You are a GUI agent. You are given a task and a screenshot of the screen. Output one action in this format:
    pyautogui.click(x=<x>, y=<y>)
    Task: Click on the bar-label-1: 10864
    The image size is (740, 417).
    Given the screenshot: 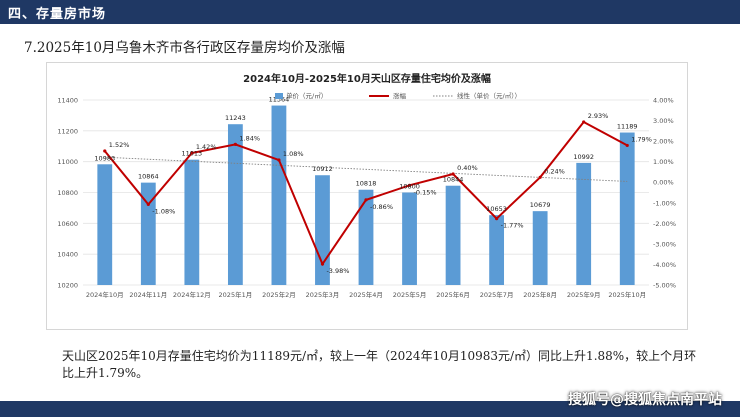 What is the action you would take?
    pyautogui.click(x=148, y=177)
    